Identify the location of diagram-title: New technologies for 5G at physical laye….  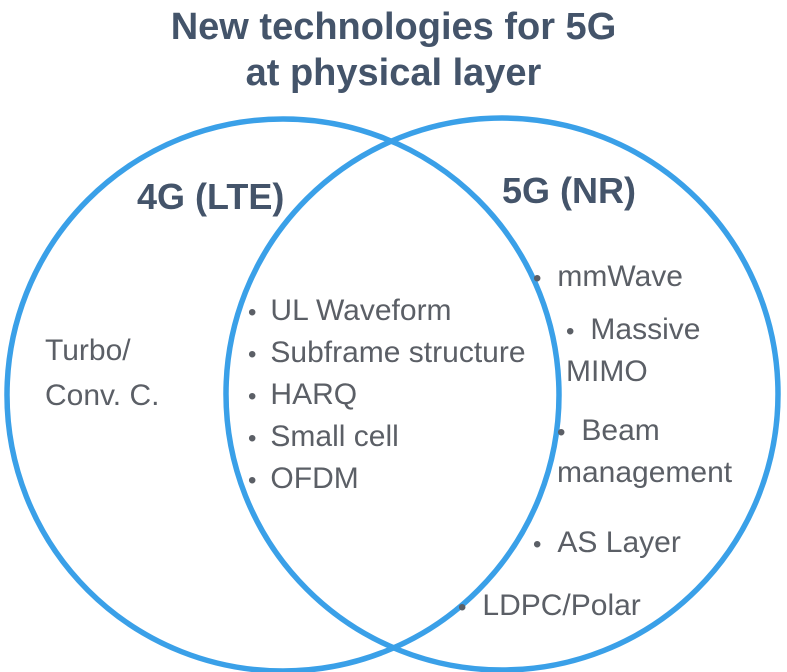
(393, 50).